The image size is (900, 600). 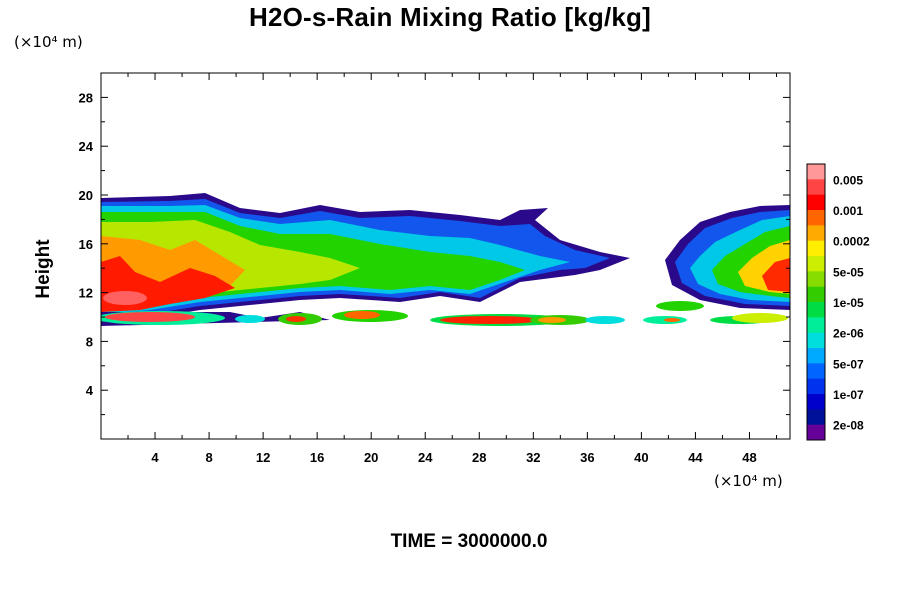 I want to click on colorbar-label: 1e-07, so click(x=848, y=395).